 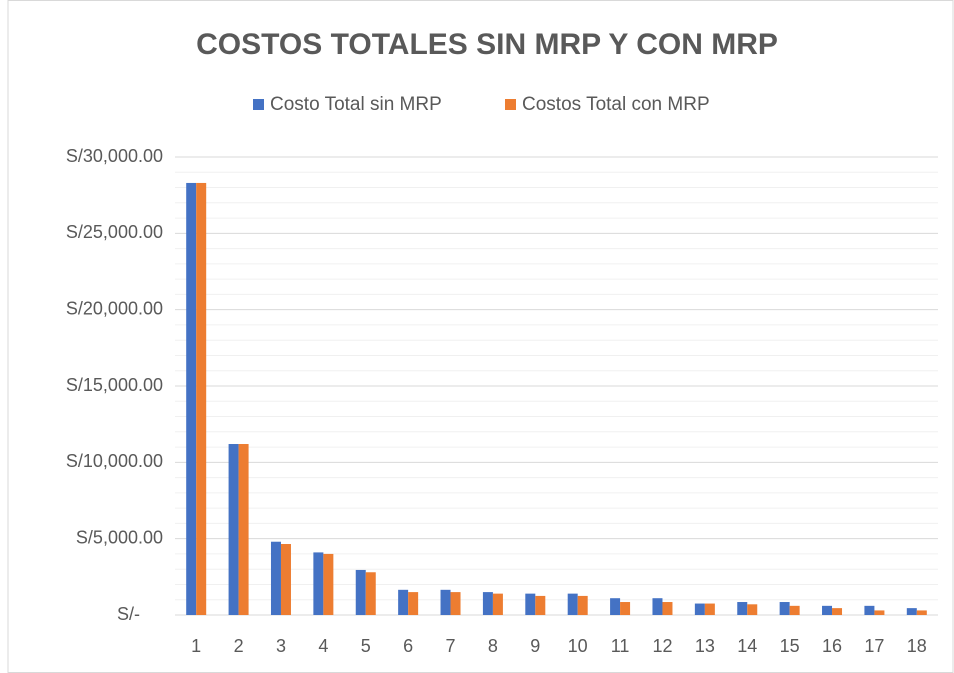 I want to click on x-tick-label: 13, so click(x=705, y=646).